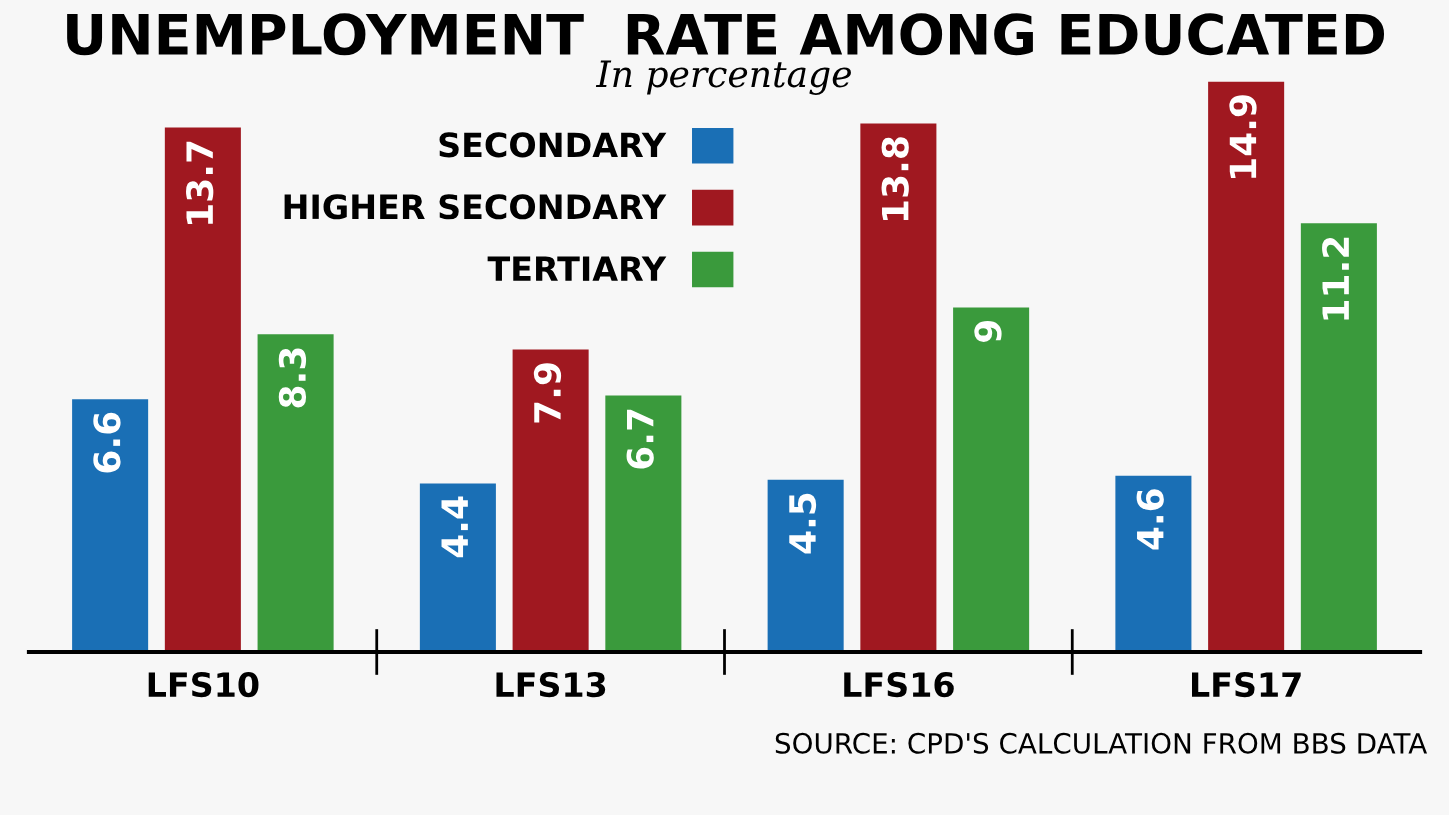 This screenshot has width=1449, height=815. I want to click on data-label: 6.6, so click(107, 442).